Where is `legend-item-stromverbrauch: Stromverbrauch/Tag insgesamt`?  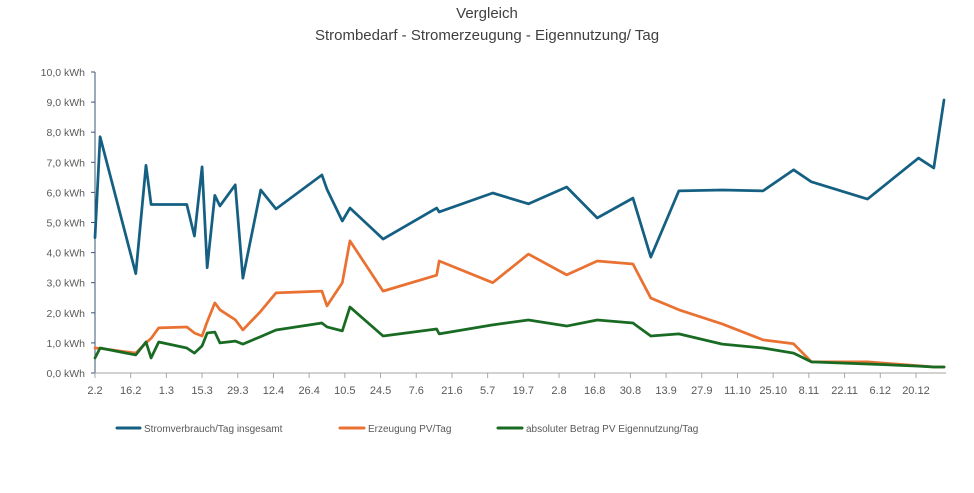 legend-item-stromverbrauch: Stromverbrauch/Tag insgesamt is located at coordinates (199, 429).